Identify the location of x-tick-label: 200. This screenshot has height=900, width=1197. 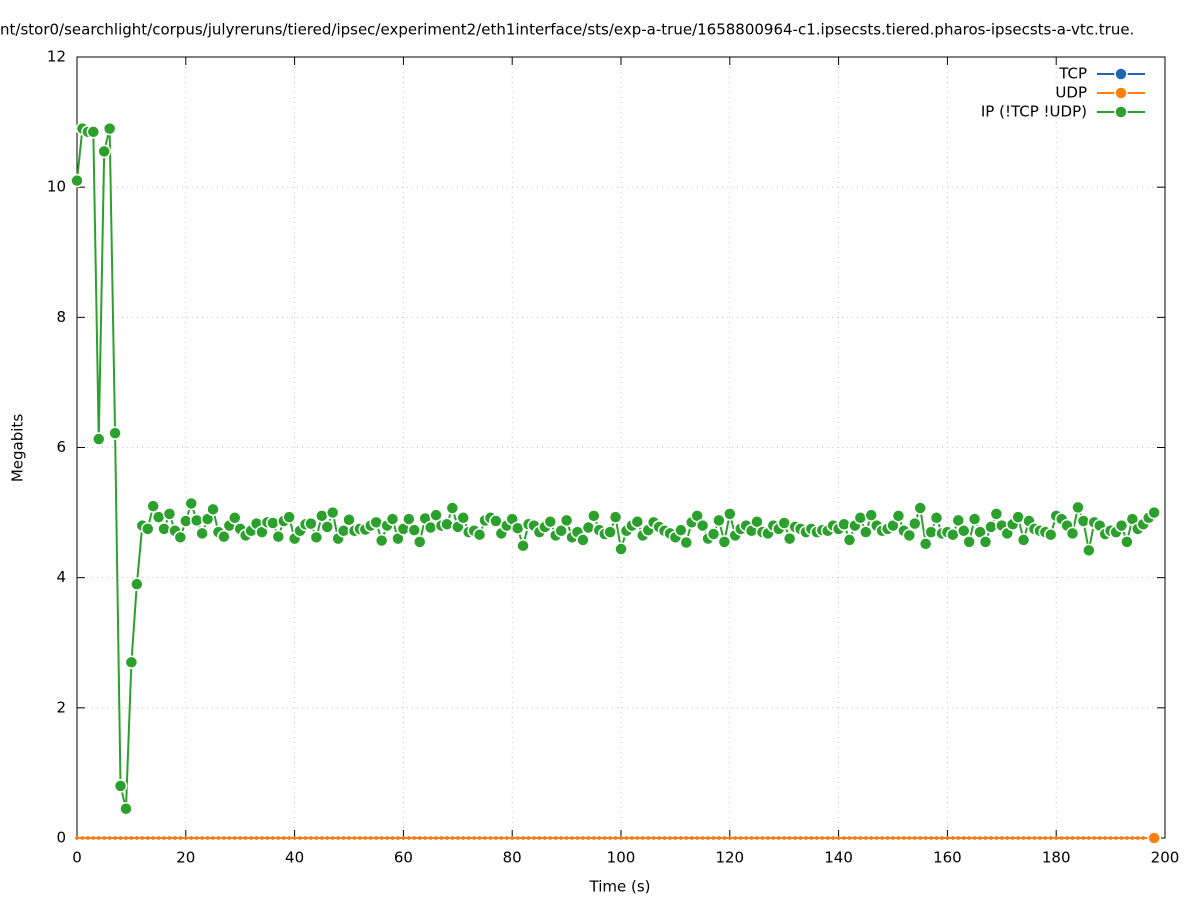
(1165, 858).